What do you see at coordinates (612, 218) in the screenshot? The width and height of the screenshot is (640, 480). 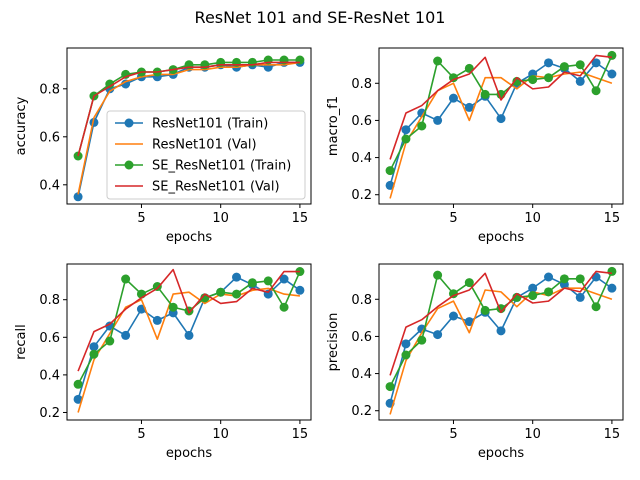 I see `macro-f1-x-tick-label: 15` at bounding box center [612, 218].